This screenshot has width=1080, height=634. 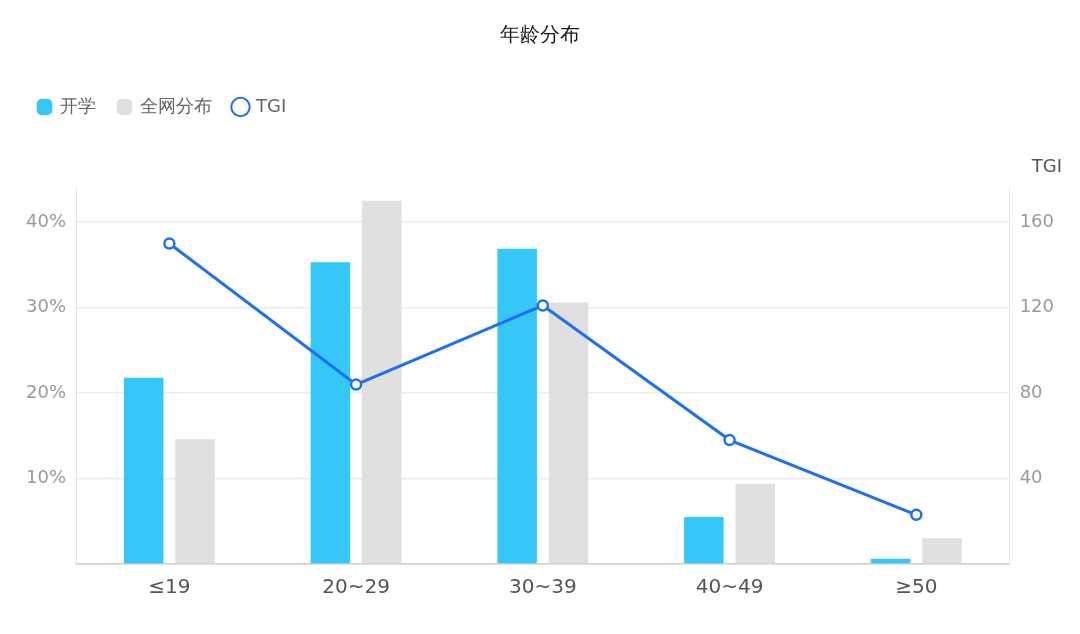 What do you see at coordinates (169, 586) in the screenshot?
I see `x-tick-label: ≤19` at bounding box center [169, 586].